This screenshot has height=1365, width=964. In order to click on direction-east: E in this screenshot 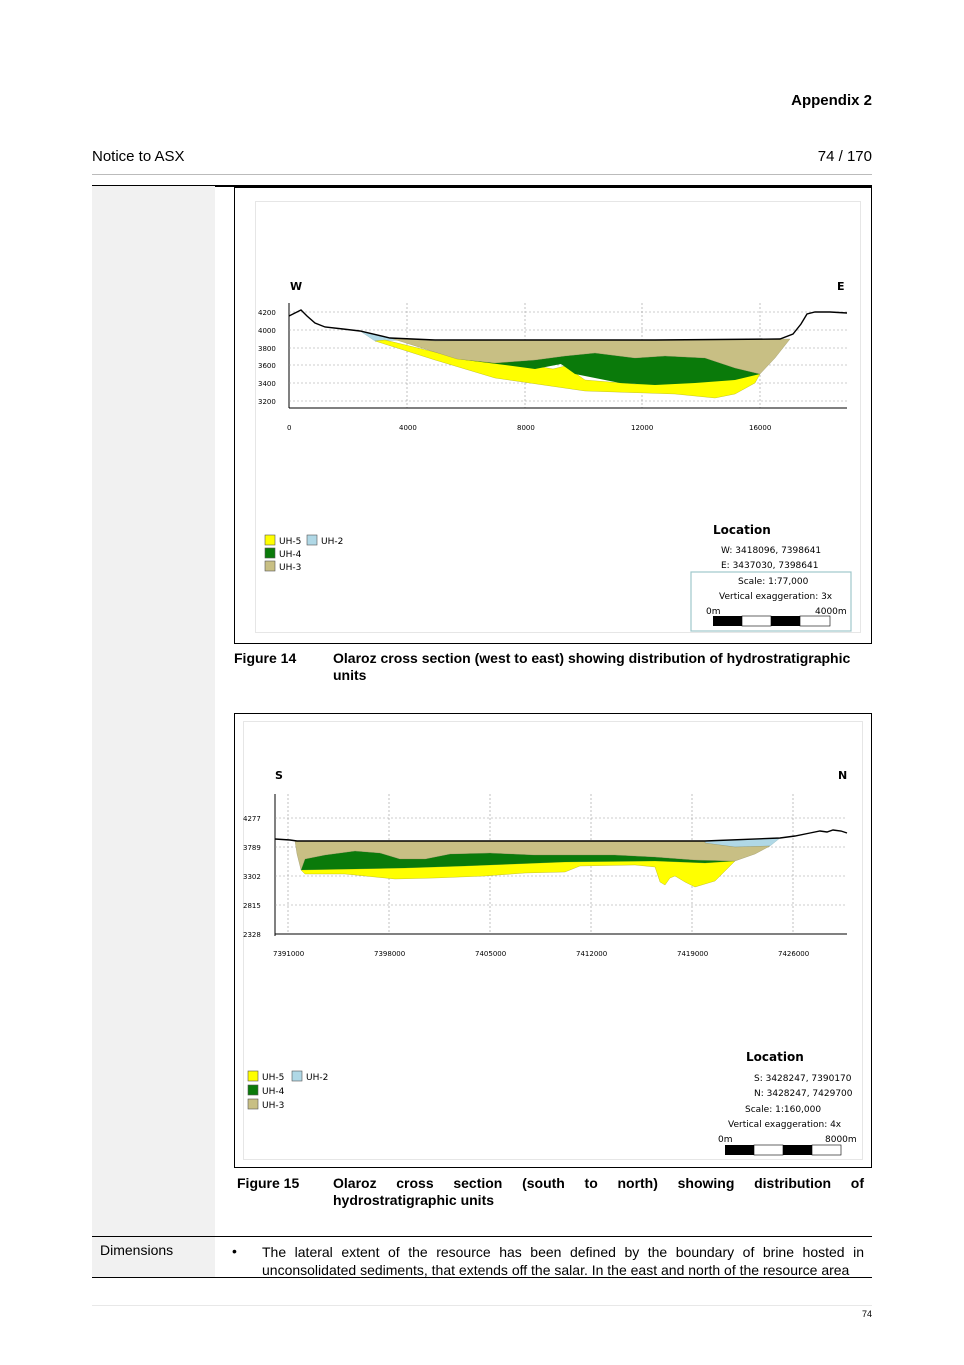, I will do `click(841, 286)`.